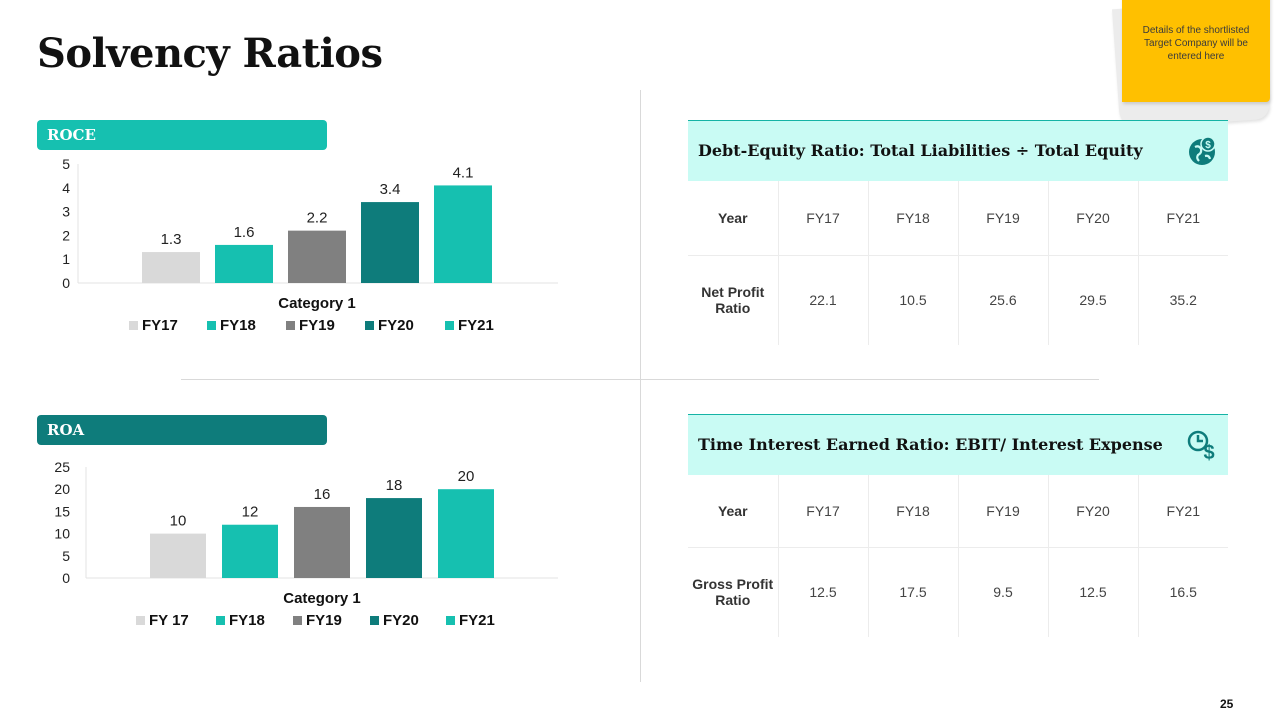 The width and height of the screenshot is (1280, 720). I want to click on legend-label: FY 17, so click(169, 620).